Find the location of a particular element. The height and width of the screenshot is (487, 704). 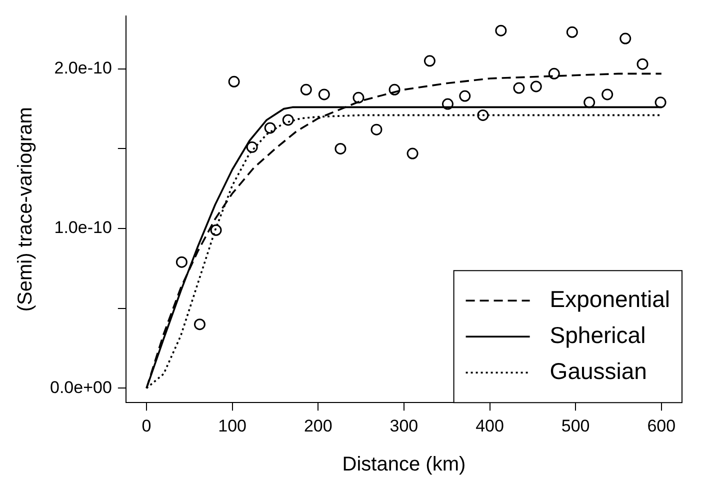

x-tick-label: 100 is located at coordinates (232, 426).